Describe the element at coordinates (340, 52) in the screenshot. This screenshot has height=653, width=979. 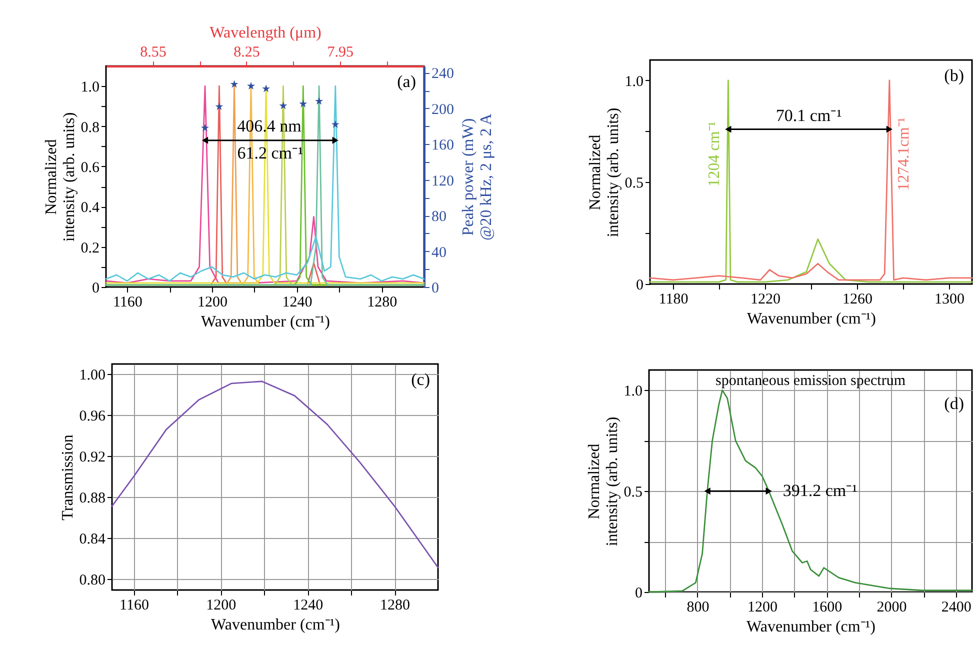
I see `x2-tick-label: 7.95` at that location.